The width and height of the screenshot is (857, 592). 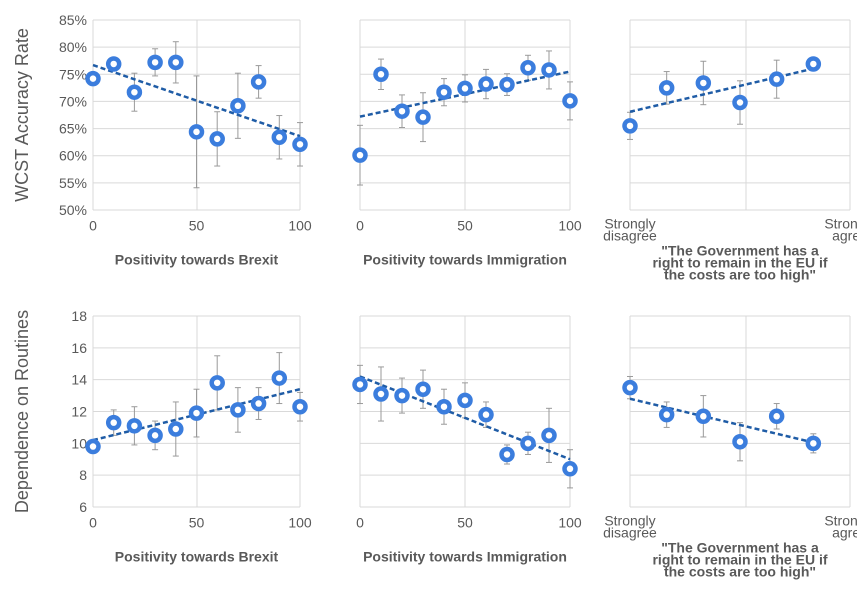 What do you see at coordinates (22, 115) in the screenshot?
I see `row-label-wcst-accuracy: WCST Accuracy Rate` at bounding box center [22, 115].